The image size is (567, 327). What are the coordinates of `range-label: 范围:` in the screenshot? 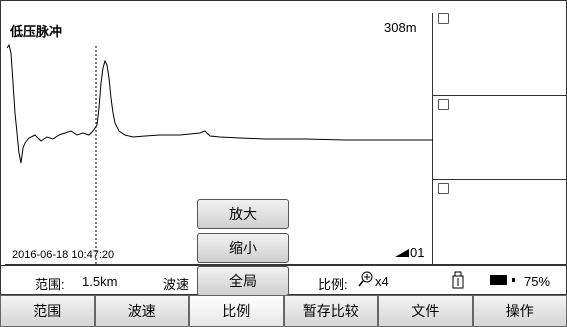 It's located at (50, 284).